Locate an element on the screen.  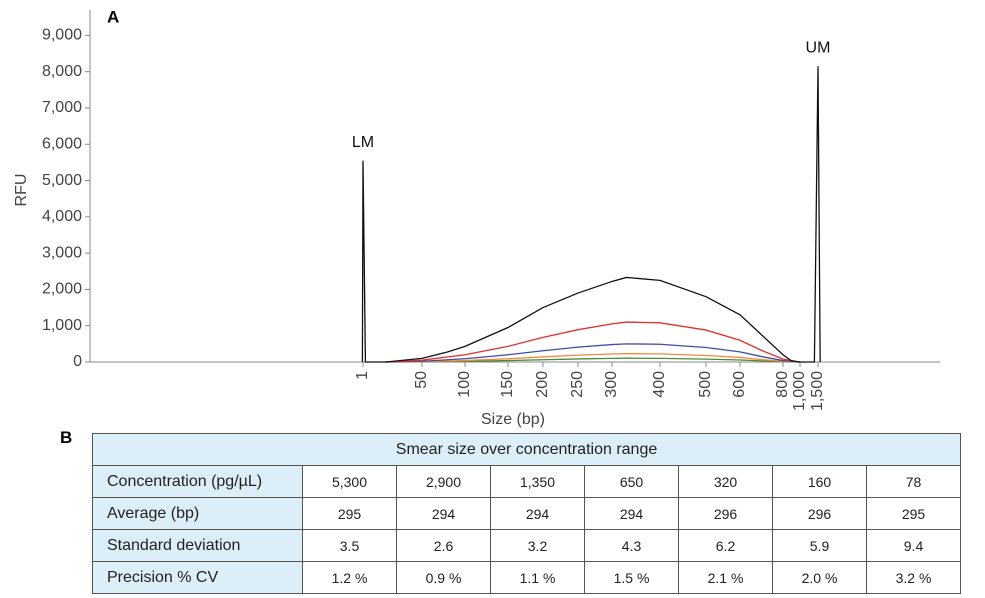
table-cell: 320 is located at coordinates (725, 481).